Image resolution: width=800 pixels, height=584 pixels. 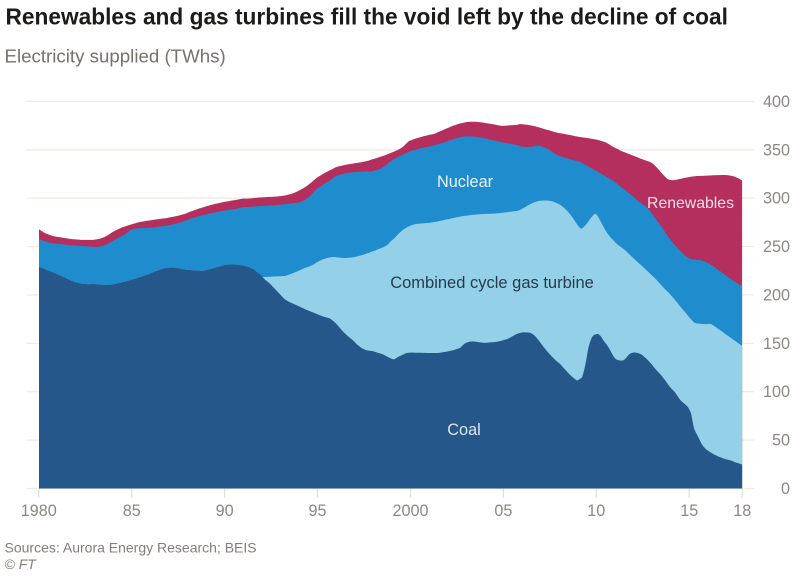 I want to click on svg-text: 400, so click(x=776, y=102).